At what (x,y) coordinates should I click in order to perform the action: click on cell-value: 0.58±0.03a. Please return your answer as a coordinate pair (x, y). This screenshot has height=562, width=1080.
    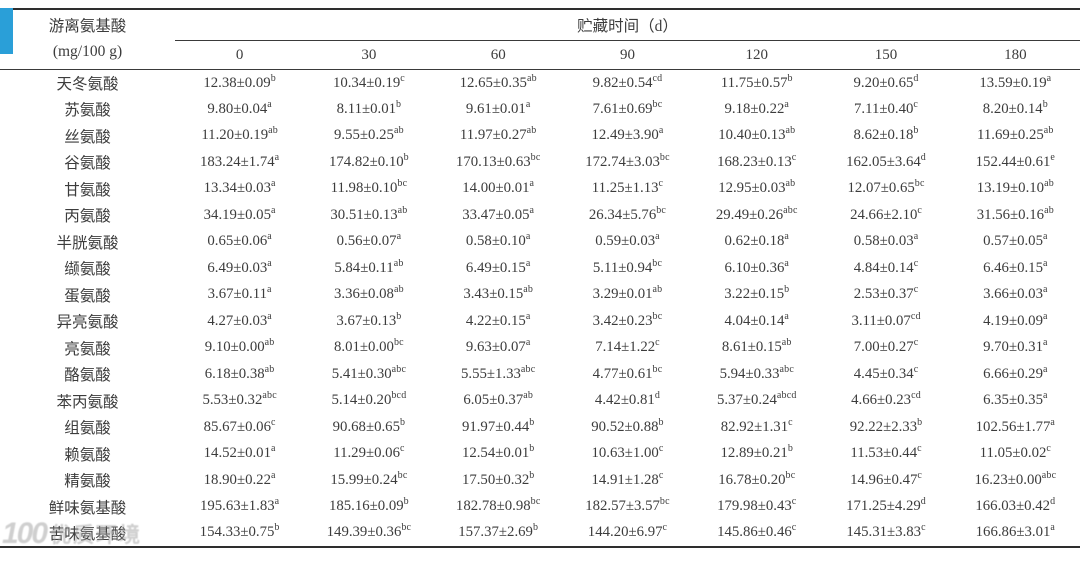
    Looking at the image, I should click on (886, 240).